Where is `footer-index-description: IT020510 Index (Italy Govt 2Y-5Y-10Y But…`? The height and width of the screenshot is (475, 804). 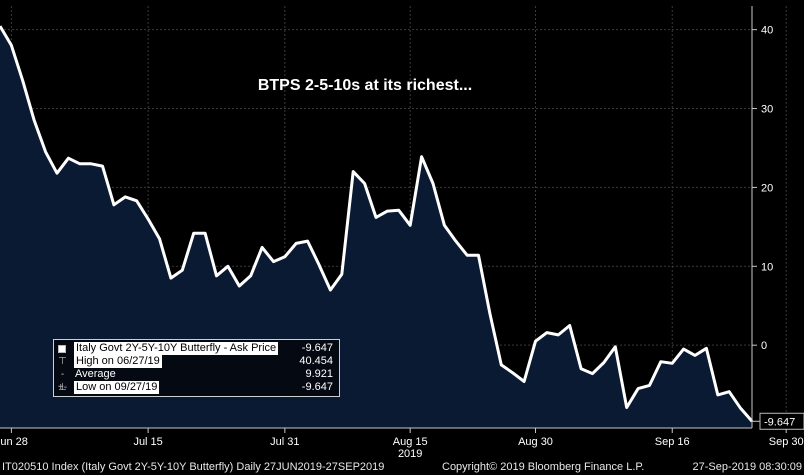 footer-index-description: IT020510 Index (Italy Govt 2Y-5Y-10Y But… is located at coordinates (193, 467).